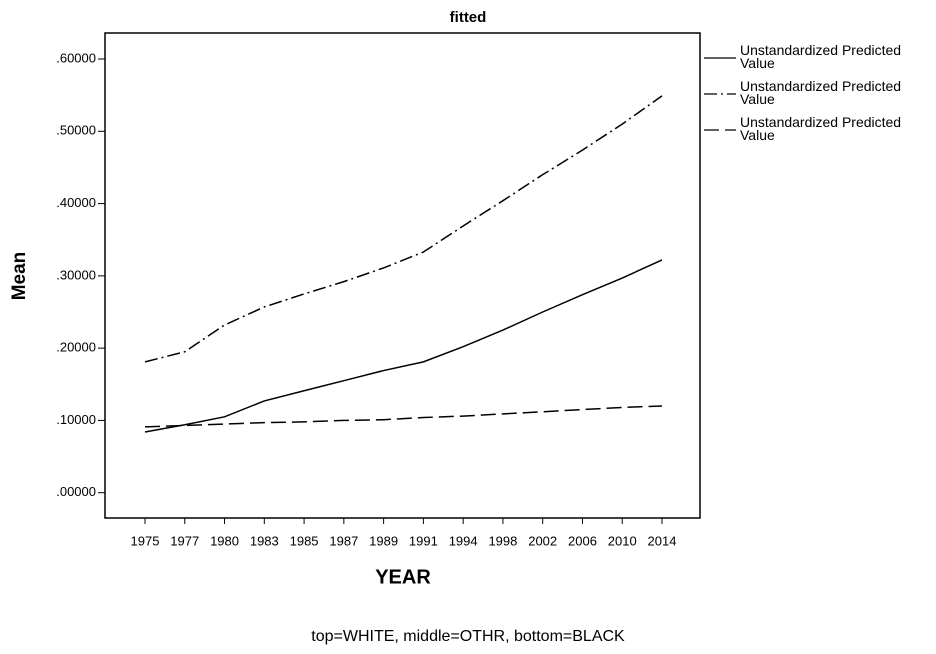  I want to click on y-tick-label: .10000, so click(76, 419).